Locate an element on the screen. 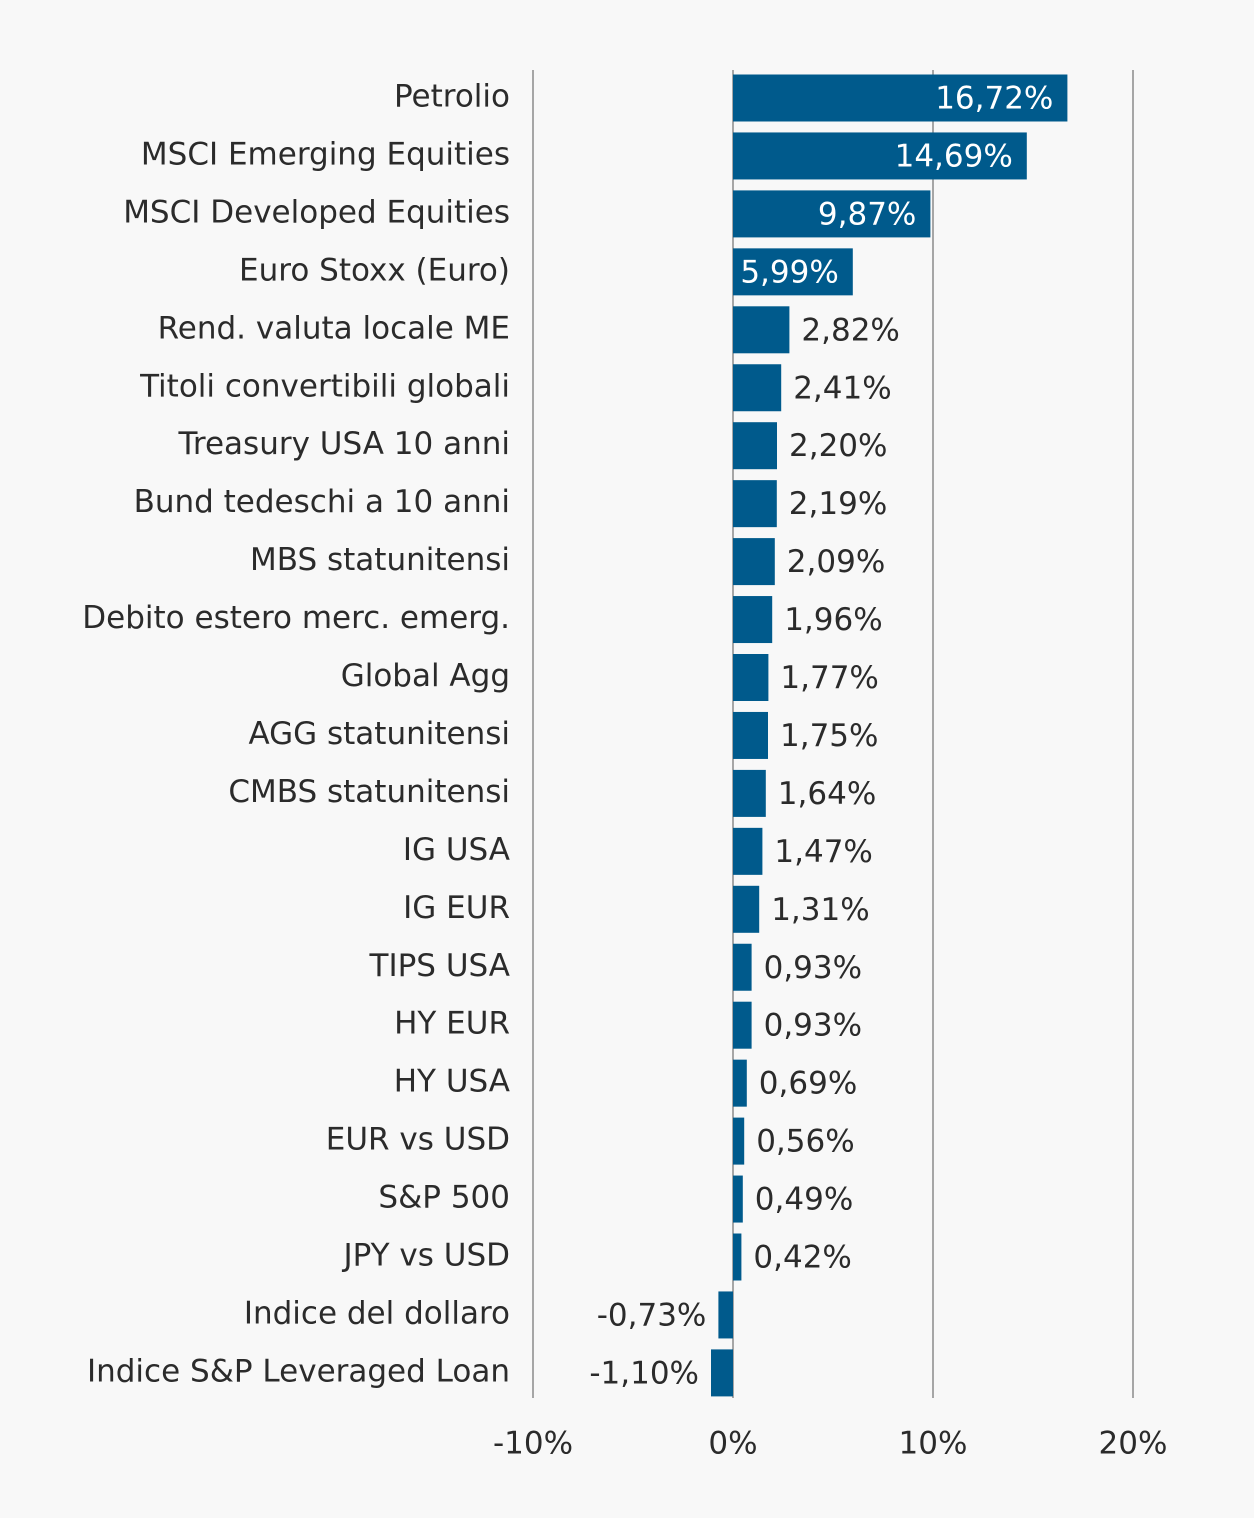 Image resolution: width=1254 pixels, height=1518 pixels. data-label: 0,69% is located at coordinates (808, 1084).